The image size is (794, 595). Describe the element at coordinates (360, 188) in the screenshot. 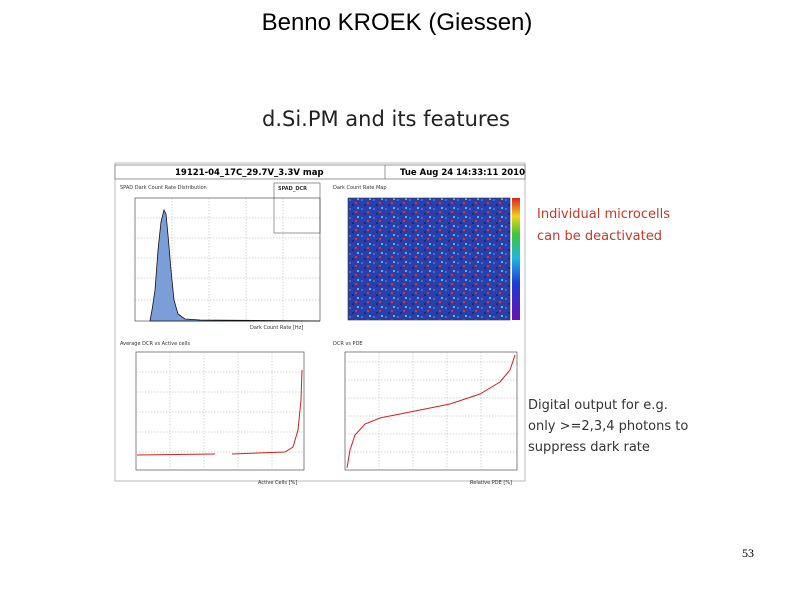

I see `panel-title: Dark Count Rate Map` at that location.